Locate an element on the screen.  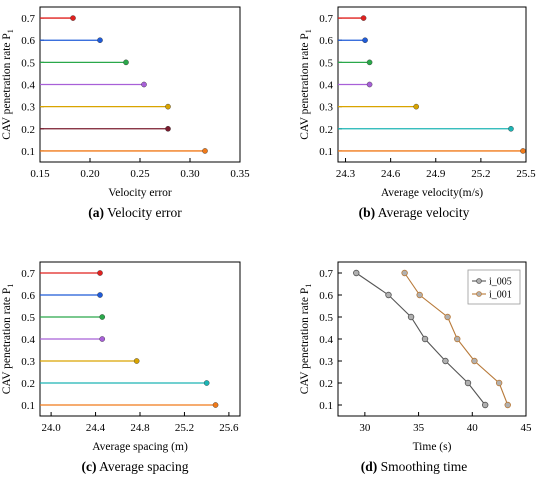
caption-a: (a) Velocity error is located at coordinates (135, 213).